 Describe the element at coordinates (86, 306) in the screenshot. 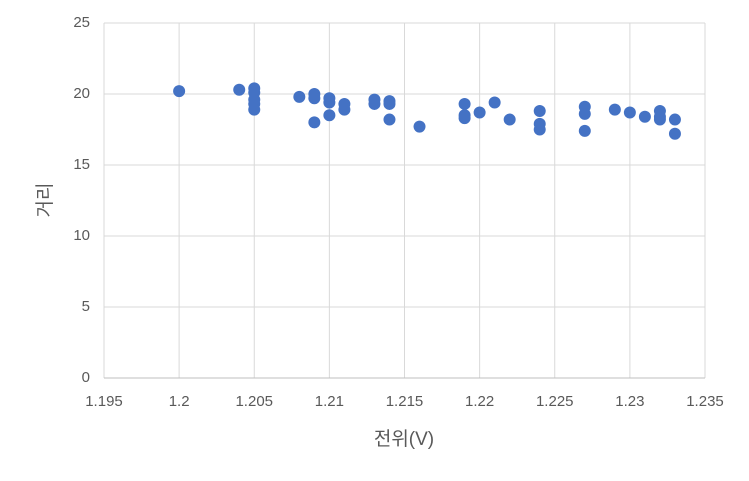

I see `y-tick-label: 5` at that location.